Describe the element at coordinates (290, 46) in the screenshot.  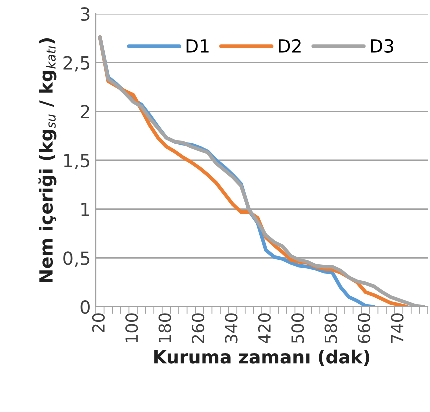
I see `legend-label: D2` at that location.